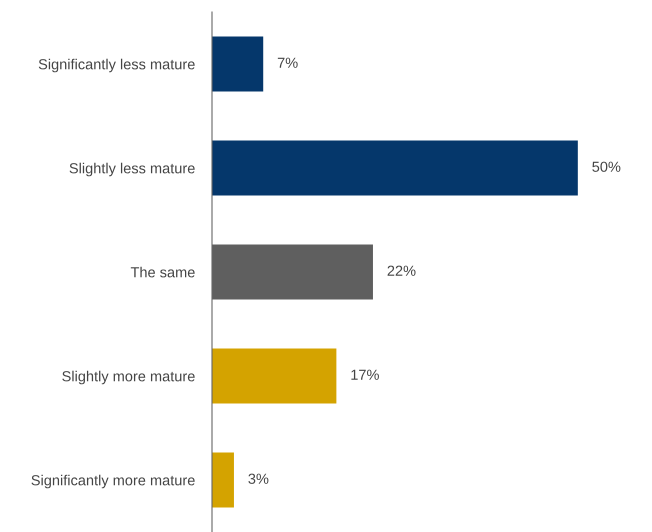 Image resolution: width=652 pixels, height=532 pixels. Describe the element at coordinates (113, 481) in the screenshot. I see `y-tick-label: Significantly more mature` at that location.